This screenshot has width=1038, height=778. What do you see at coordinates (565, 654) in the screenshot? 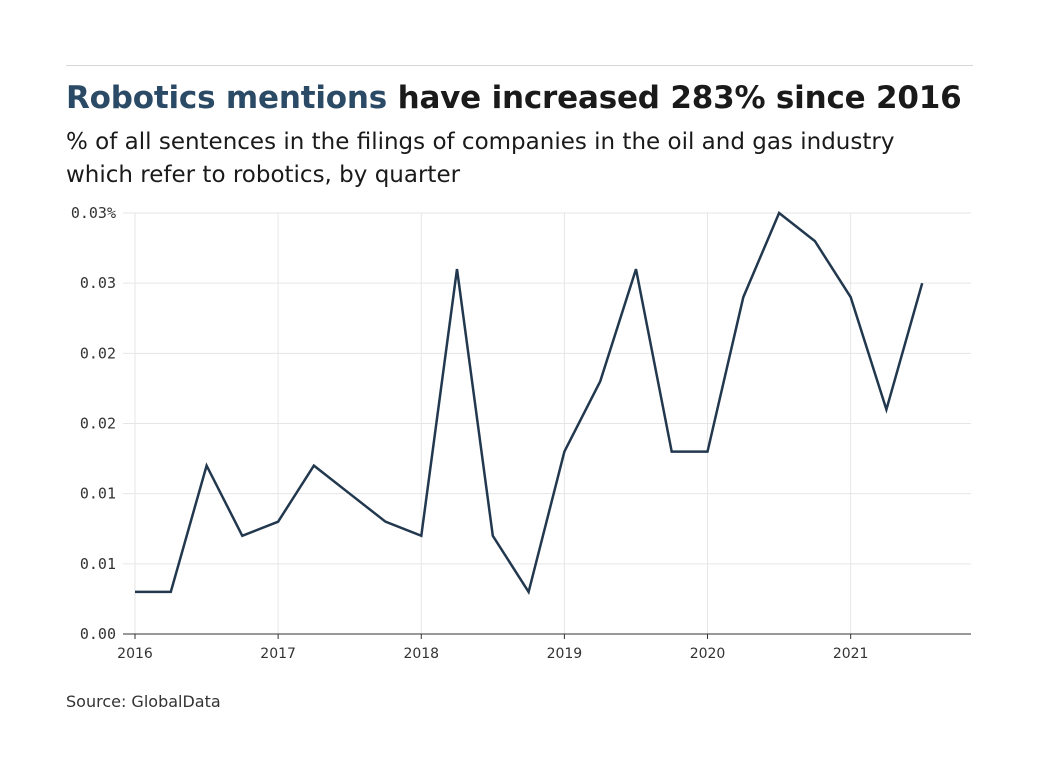
I see `x-tick-label: 2019` at bounding box center [565, 654].